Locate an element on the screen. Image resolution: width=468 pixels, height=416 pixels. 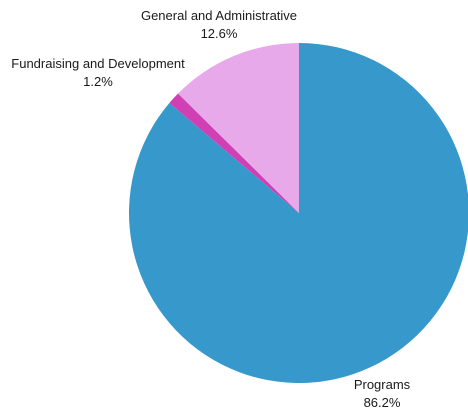
slice-label-general-admin-value: 12.6% is located at coordinates (219, 33).